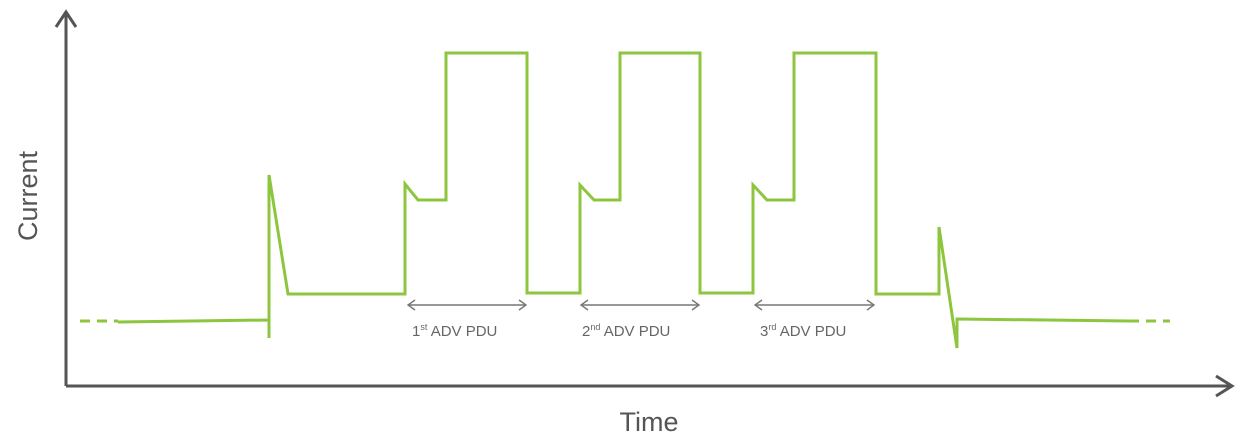  I want to click on pdu-label-3: 3rd ADV PDU, so click(803, 331).